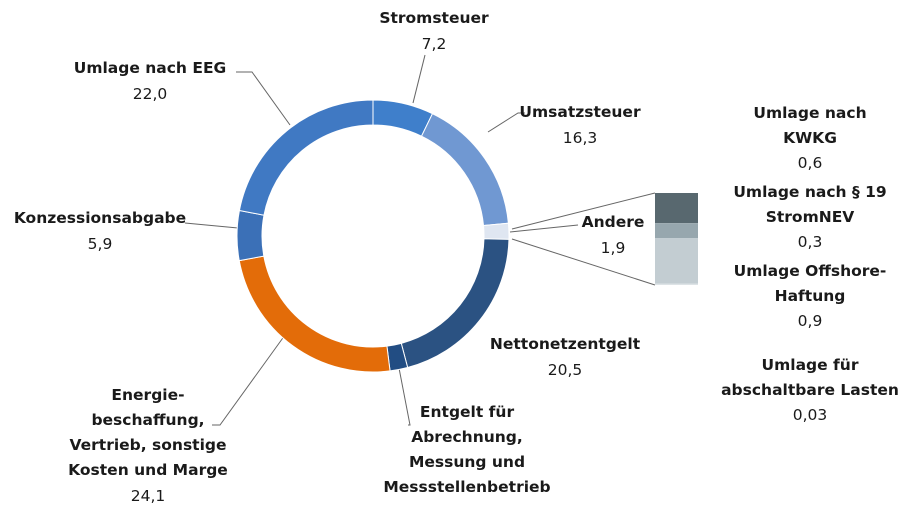 This screenshot has width=900, height=506. I want to click on segment-value: 7,2, so click(434, 44).